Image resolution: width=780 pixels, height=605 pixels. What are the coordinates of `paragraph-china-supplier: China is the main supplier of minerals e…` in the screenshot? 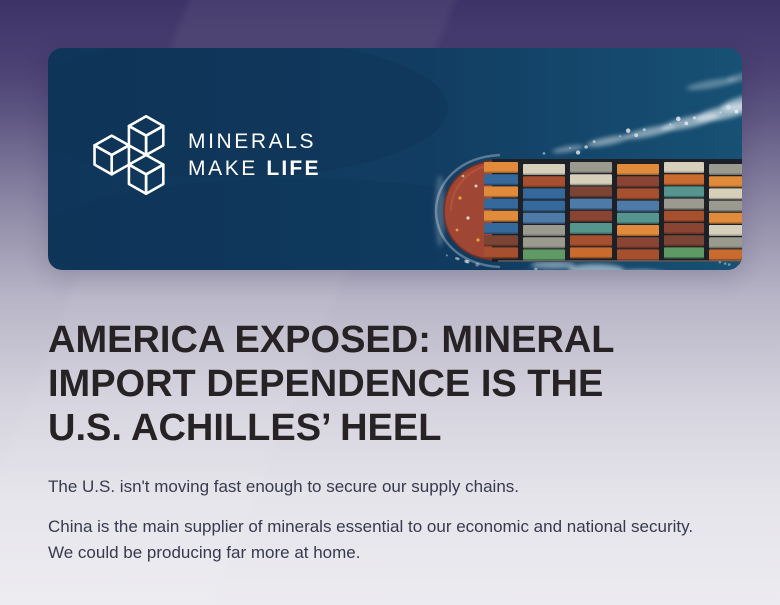 It's located at (371, 539).